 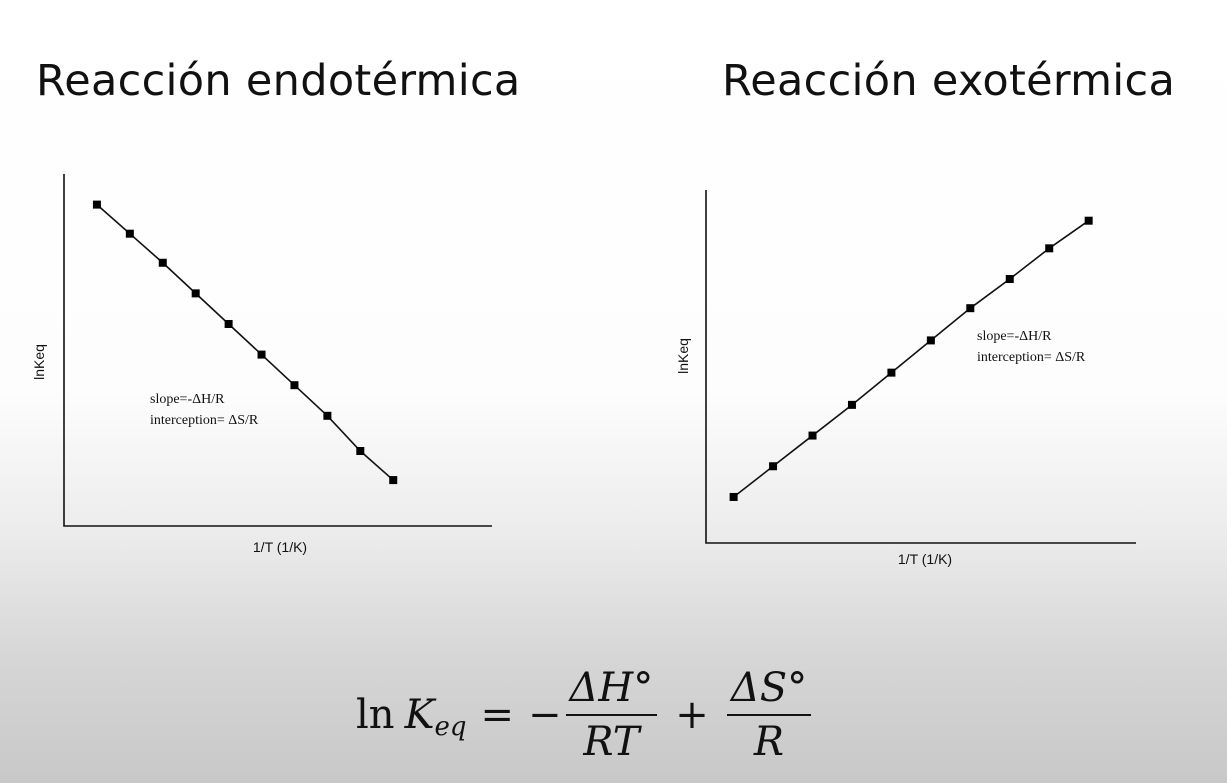 I want to click on formula-plus: +, so click(x=692, y=715).